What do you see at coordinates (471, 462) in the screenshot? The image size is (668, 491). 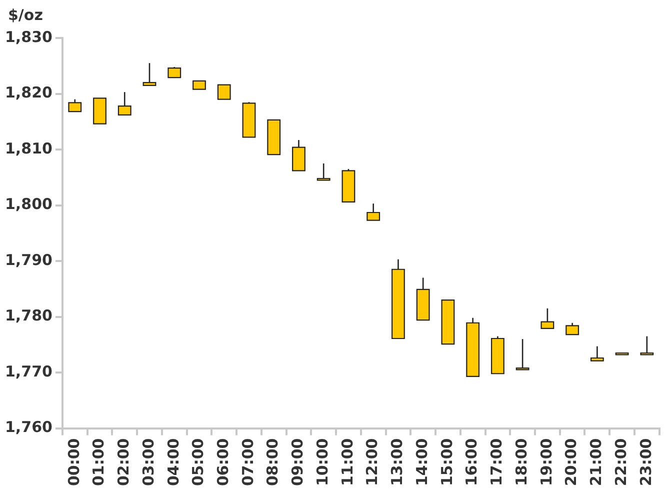 I see `x-tick-label: 16:00` at bounding box center [471, 462].